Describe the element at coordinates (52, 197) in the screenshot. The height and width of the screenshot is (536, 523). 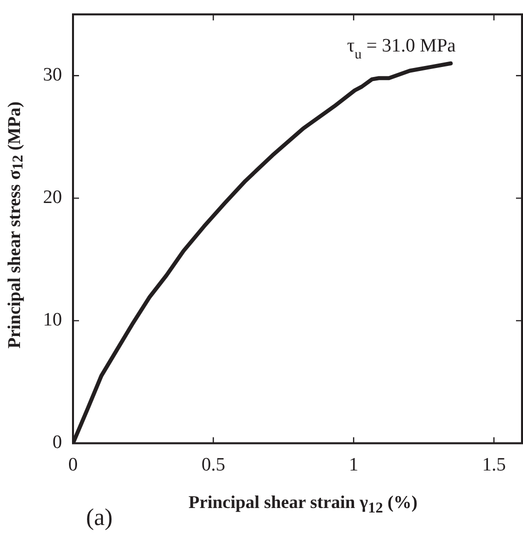
I see `y-tick-label: 20` at that location.